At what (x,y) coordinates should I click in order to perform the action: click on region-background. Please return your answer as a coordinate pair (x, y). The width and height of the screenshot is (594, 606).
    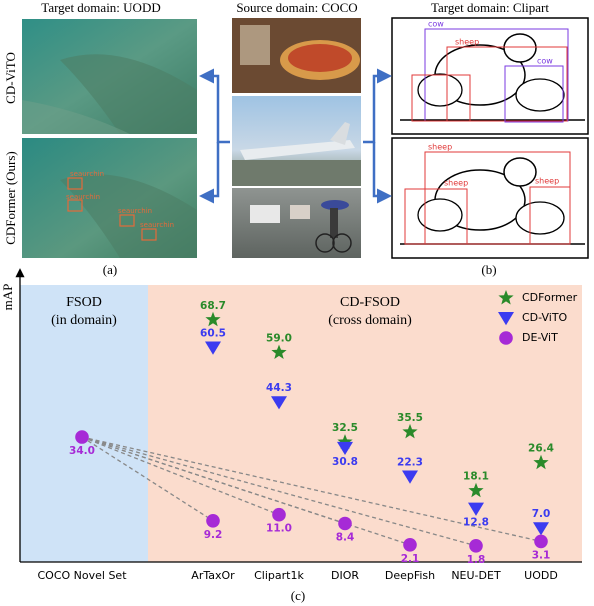
    Looking at the image, I should click on (84, 423).